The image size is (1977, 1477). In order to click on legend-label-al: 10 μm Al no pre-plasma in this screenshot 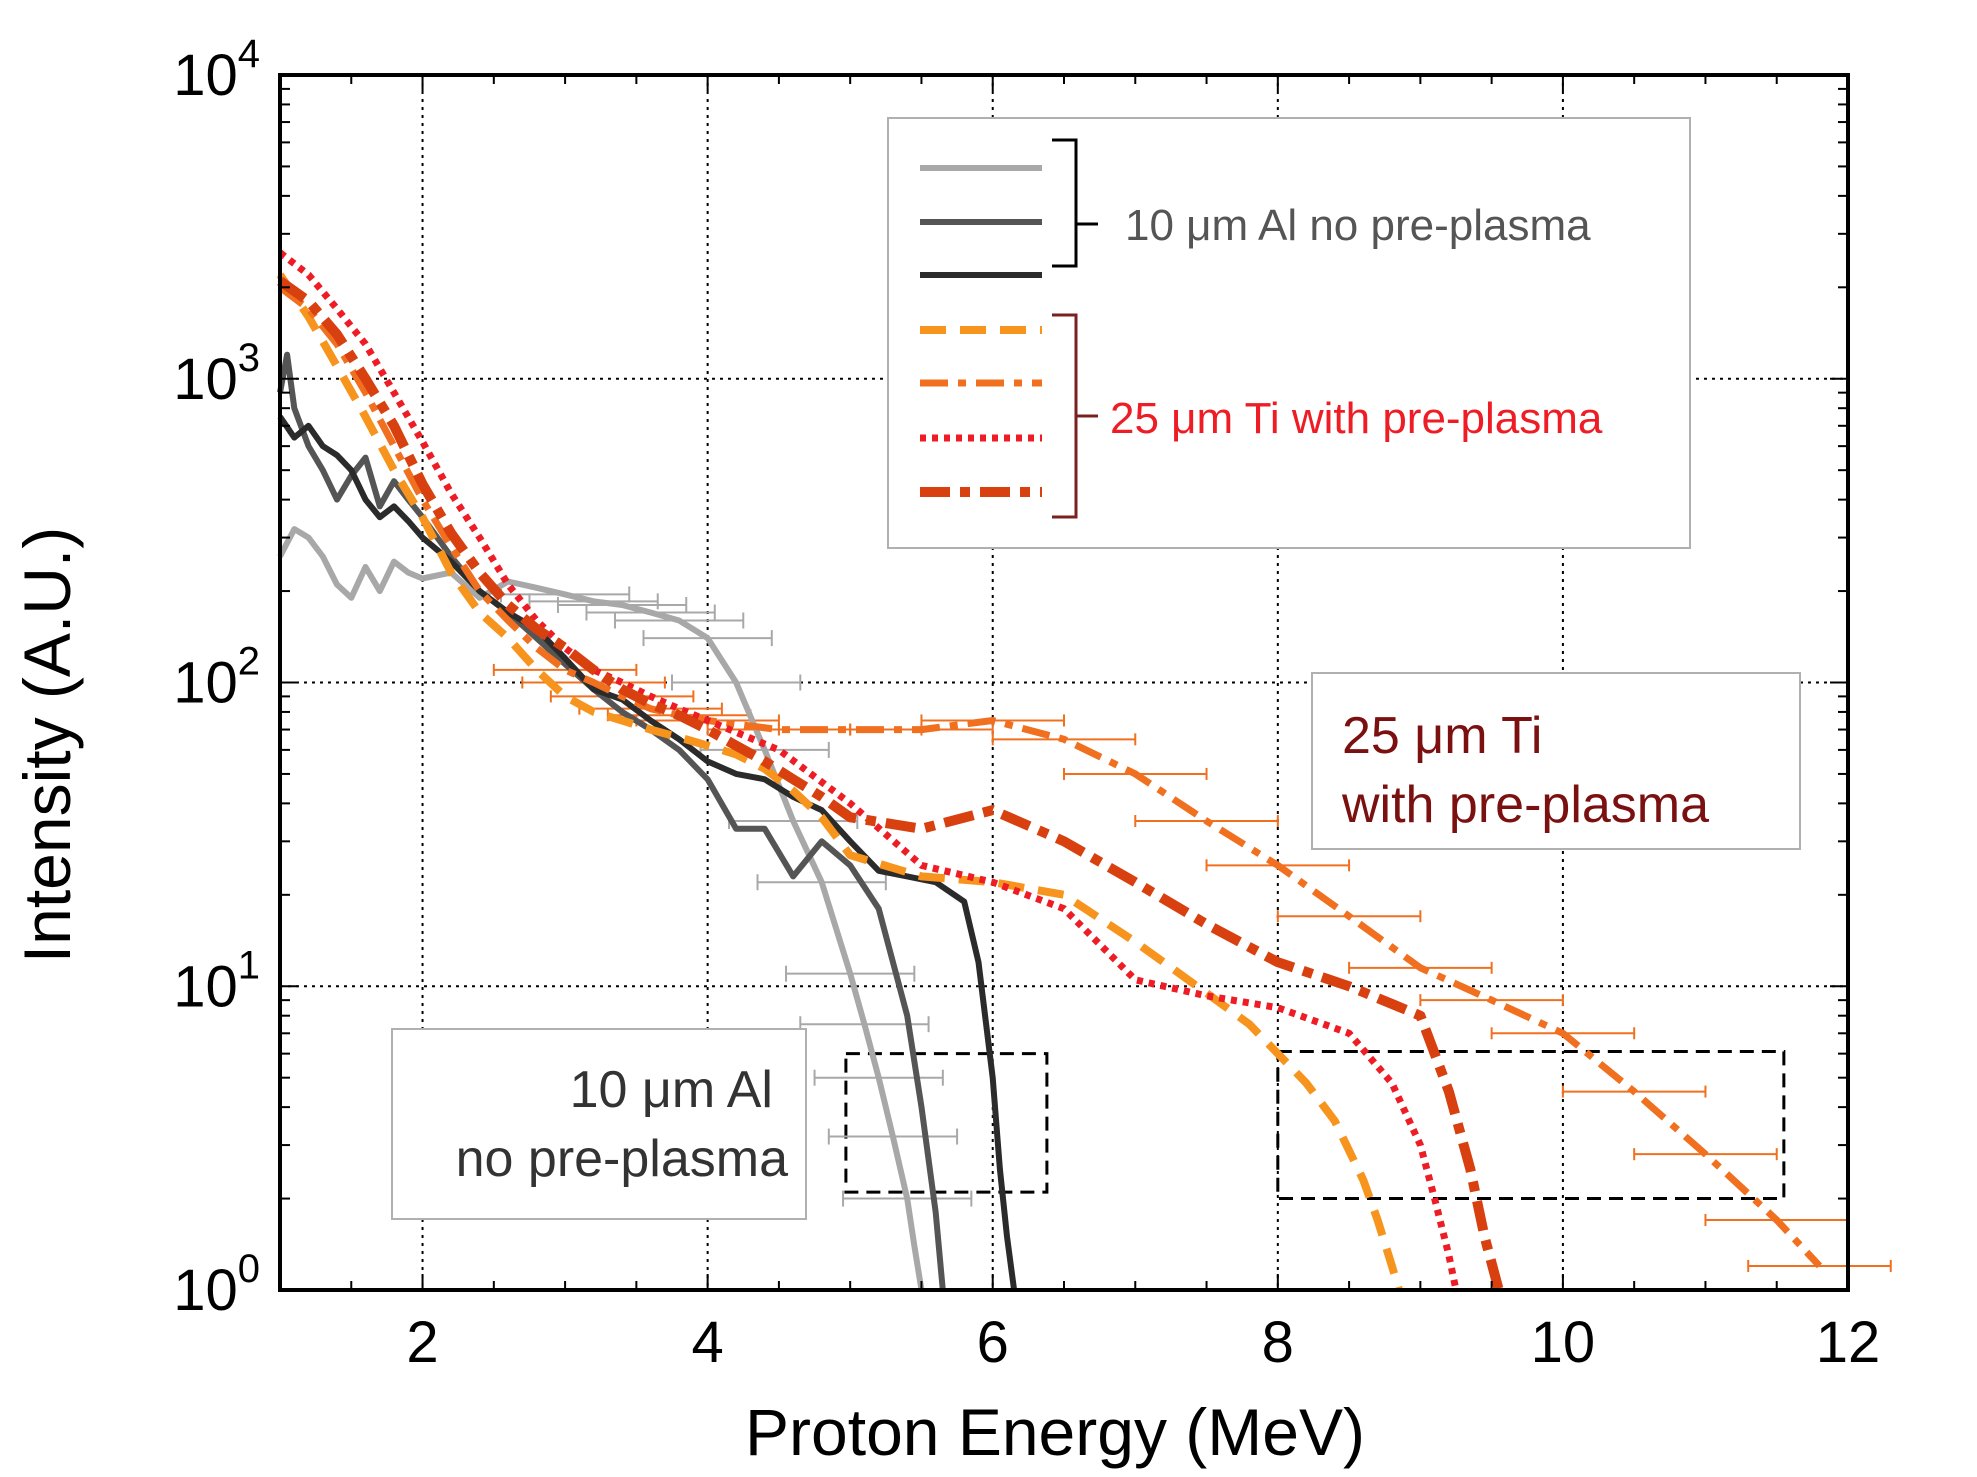, I will do `click(1358, 225)`.